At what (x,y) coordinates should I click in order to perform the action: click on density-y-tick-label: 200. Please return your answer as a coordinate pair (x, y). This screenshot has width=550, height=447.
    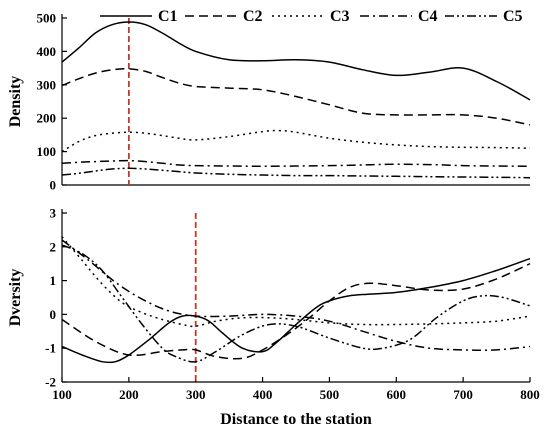
    Looking at the image, I should click on (47, 118).